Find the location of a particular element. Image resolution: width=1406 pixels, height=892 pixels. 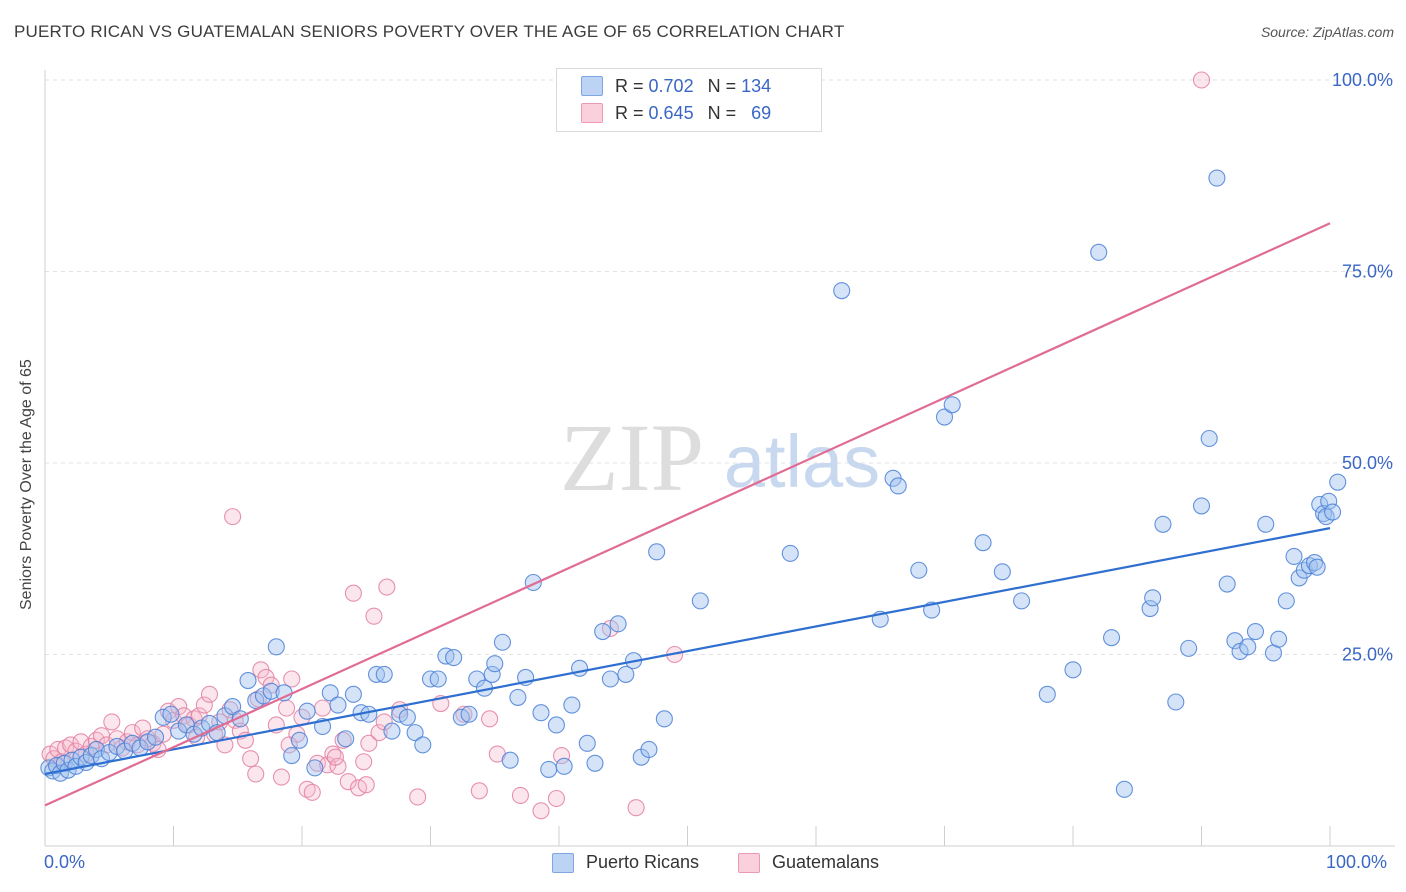

legend-swatch-blue is located at coordinates (592, 86).